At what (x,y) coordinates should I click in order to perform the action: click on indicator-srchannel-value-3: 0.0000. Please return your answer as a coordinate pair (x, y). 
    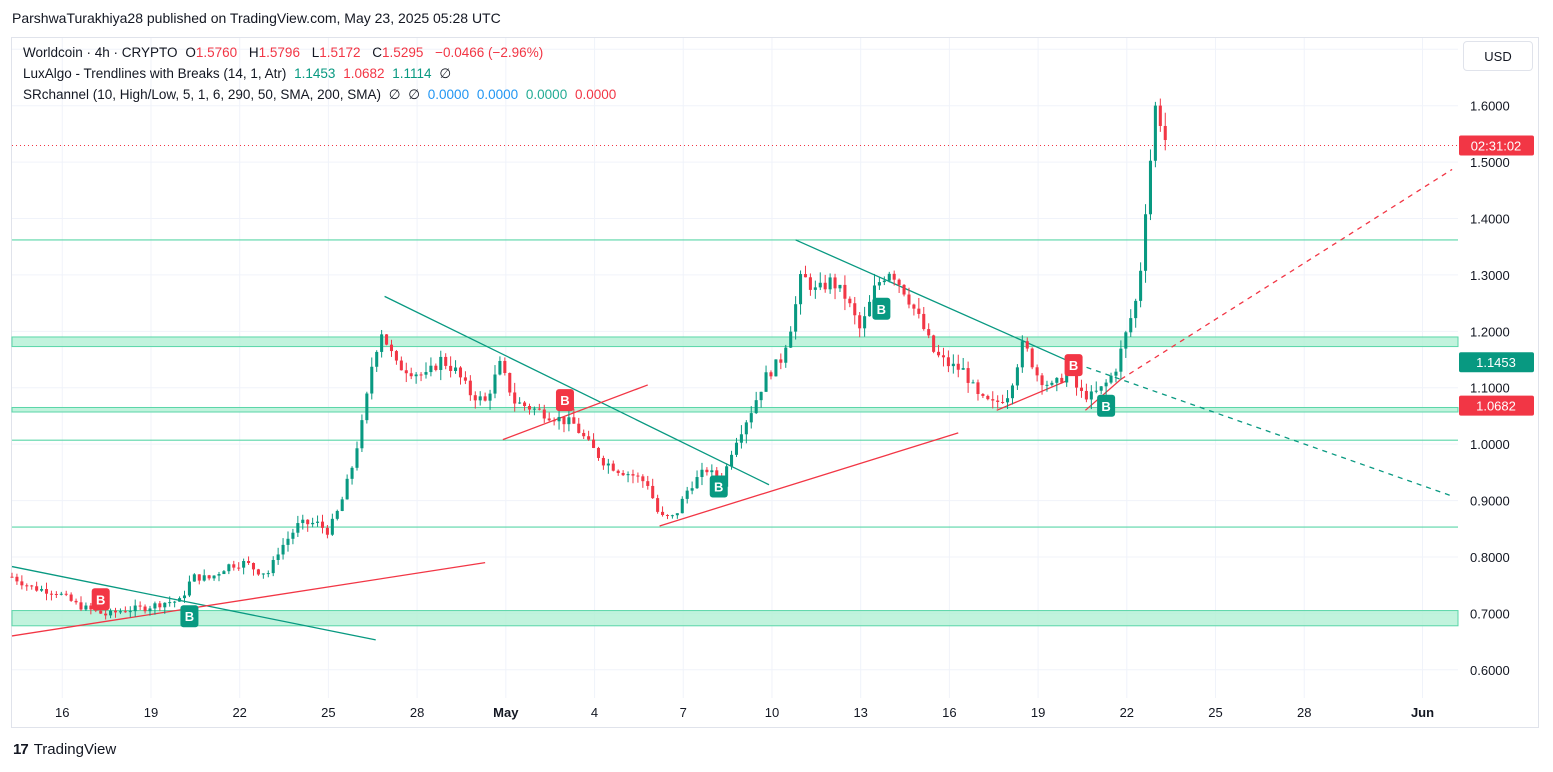
    Looking at the image, I should click on (448, 94).